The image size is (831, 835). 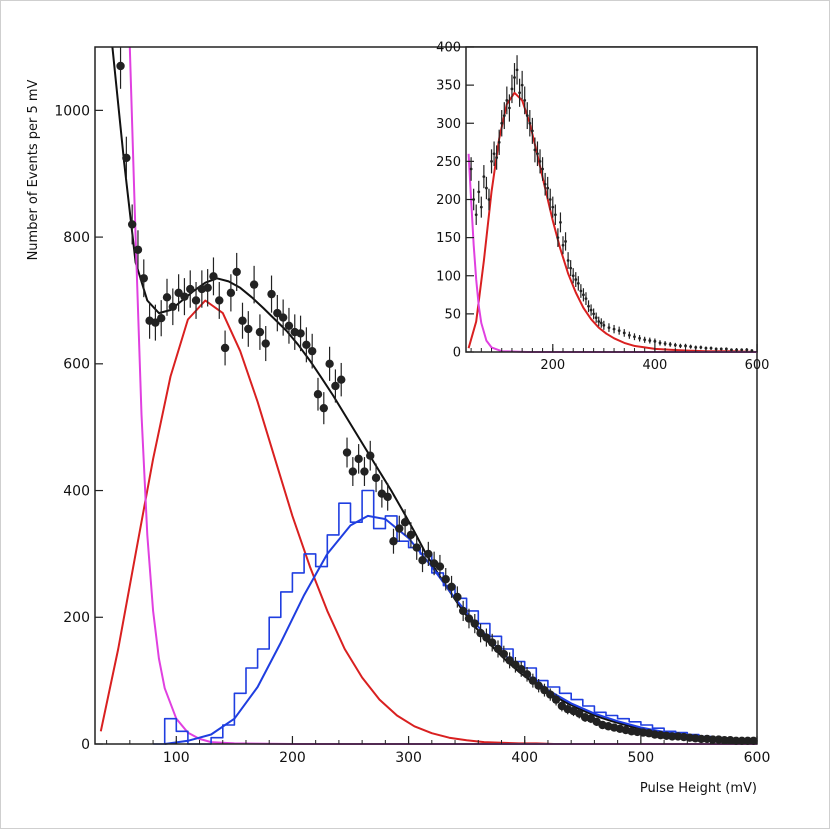 I want to click on inset-y-tick-label: 300, so click(x=448, y=124).